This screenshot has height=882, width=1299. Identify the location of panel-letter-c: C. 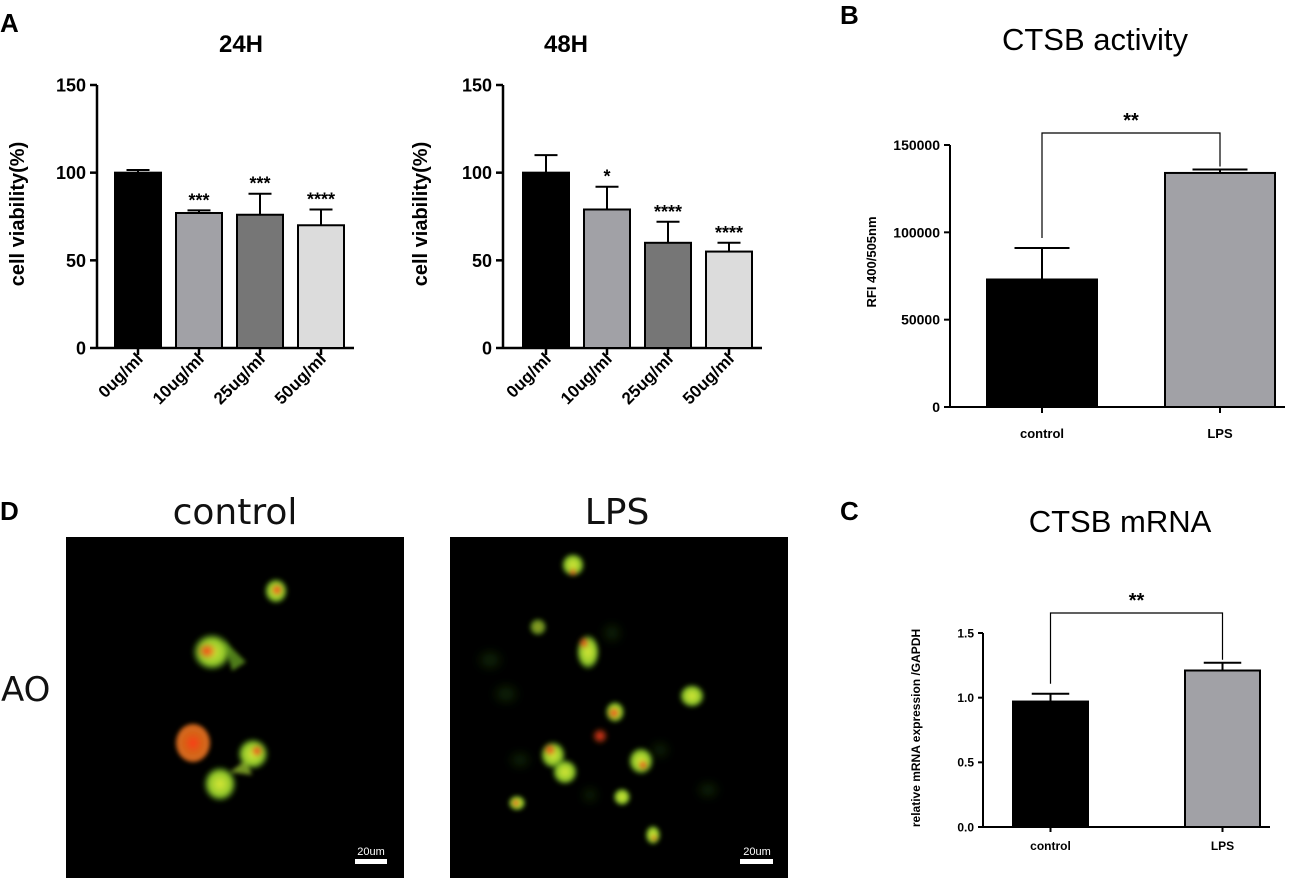
(849, 511).